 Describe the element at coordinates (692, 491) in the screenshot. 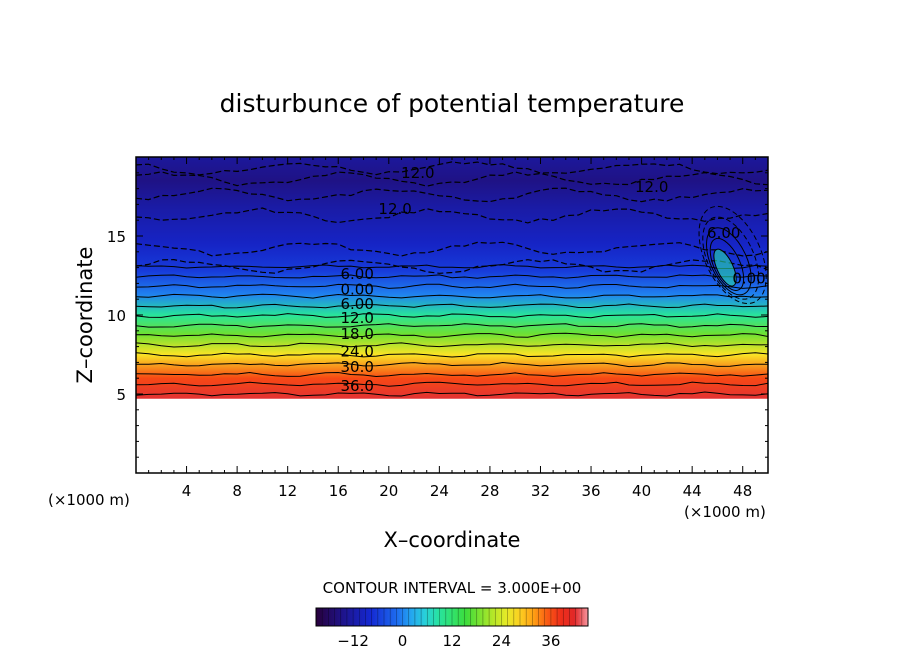

I see `x-tick-label: 44` at that location.